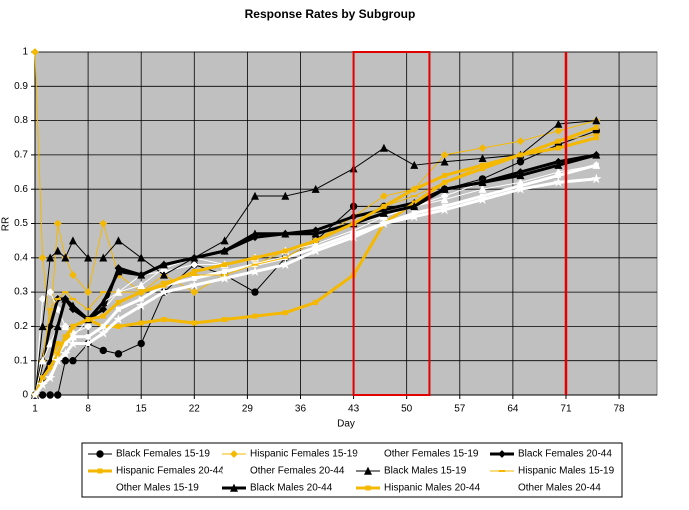  I want to click on legend-item: Hispanic Females 15-19, so click(290, 454).